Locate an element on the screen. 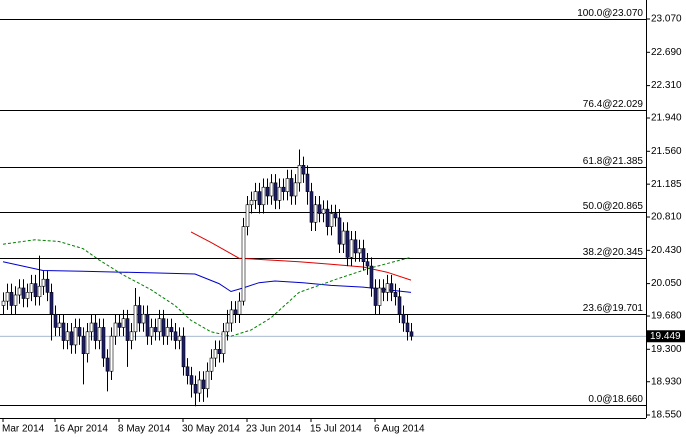  fib-level-label: 0.0@18.660 is located at coordinates (615, 399).